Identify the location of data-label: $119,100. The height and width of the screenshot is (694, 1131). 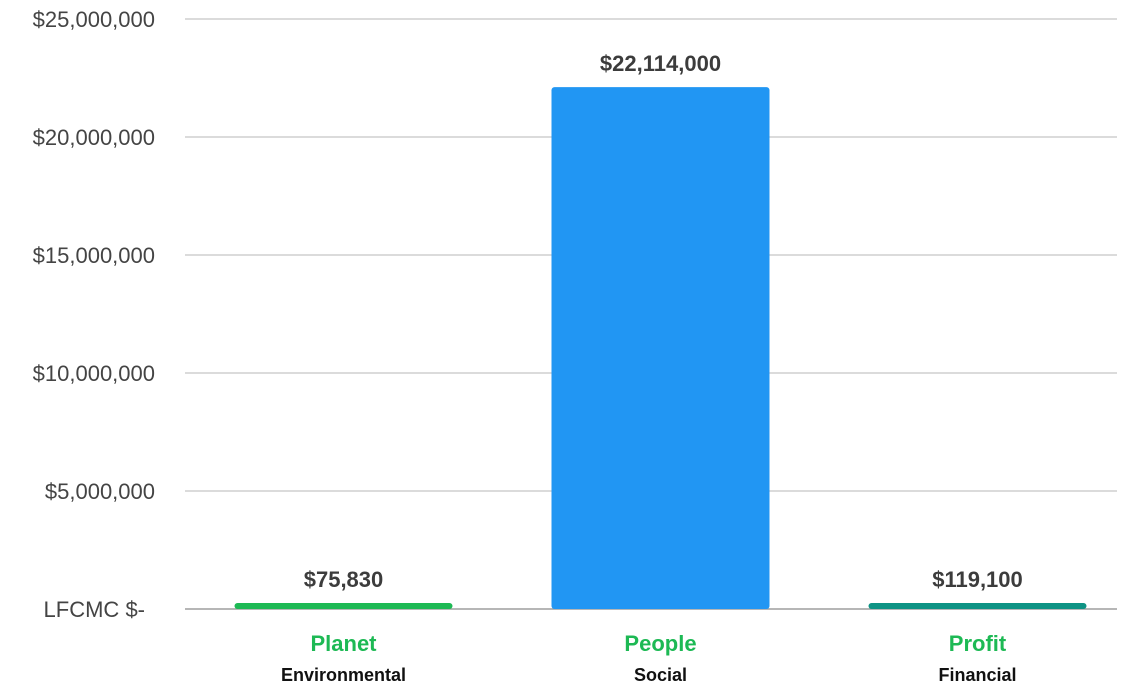
(977, 579).